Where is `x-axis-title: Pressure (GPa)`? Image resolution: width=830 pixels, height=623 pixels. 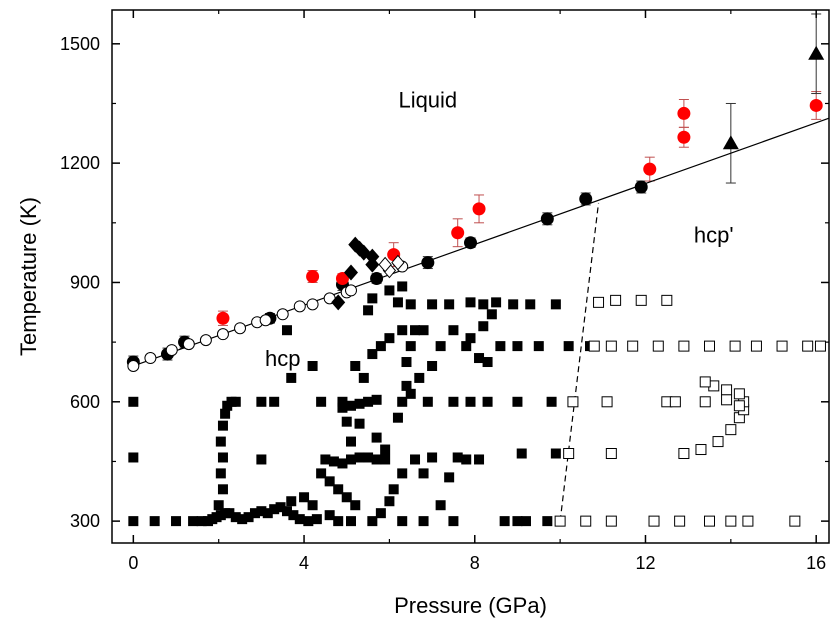 x-axis-title: Pressure (GPa) is located at coordinates (470, 605).